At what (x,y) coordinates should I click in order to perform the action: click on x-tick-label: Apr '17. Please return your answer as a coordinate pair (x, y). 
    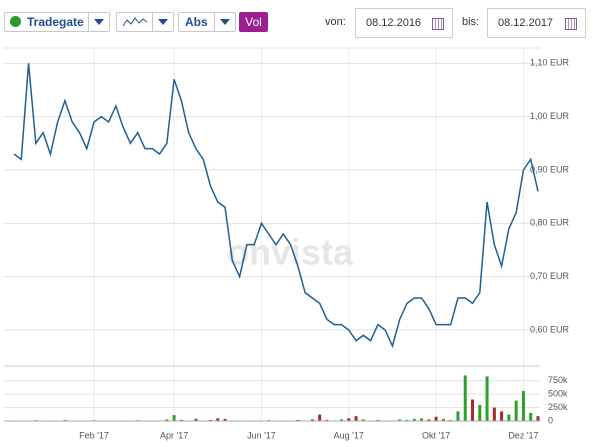
    Looking at the image, I should click on (174, 435).